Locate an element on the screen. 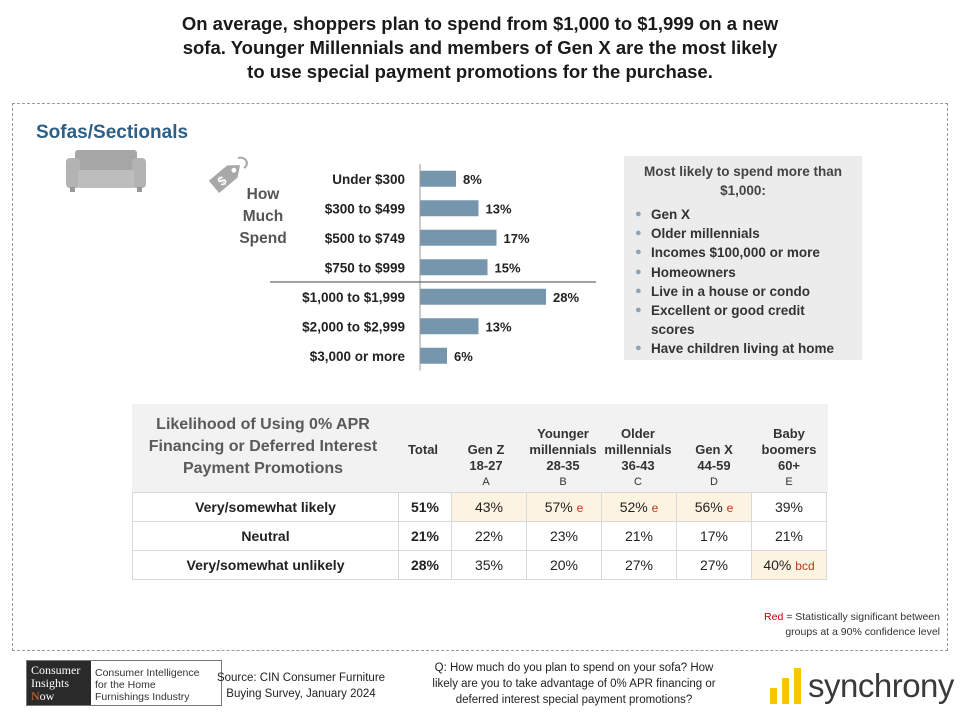 The image size is (960, 720). table-header is located at coordinates (480, 448).